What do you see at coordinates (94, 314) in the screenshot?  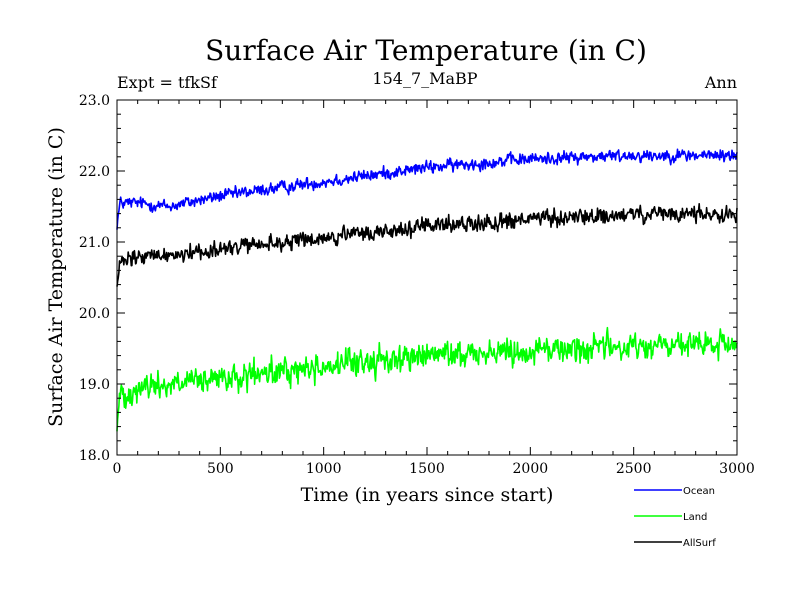 I see `y-tick-label: 20.0` at bounding box center [94, 314].